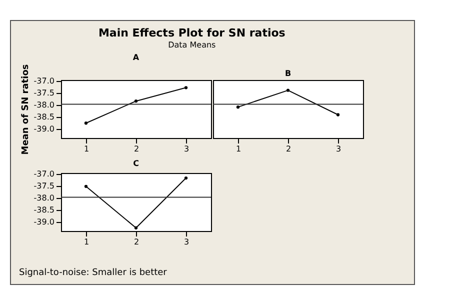  What do you see at coordinates (288, 73) in the screenshot?
I see `chart-title: B` at bounding box center [288, 73].